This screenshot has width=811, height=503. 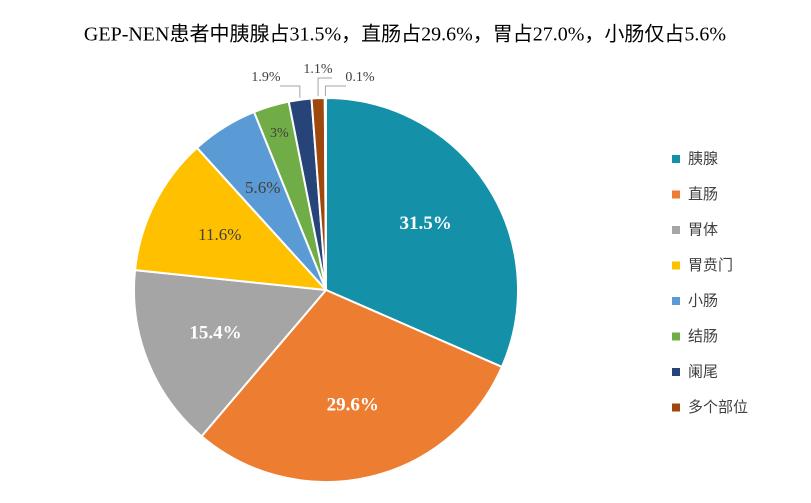 I want to click on legend-label: 小肠, so click(x=703, y=301).